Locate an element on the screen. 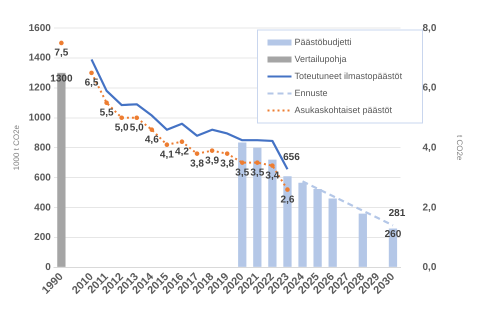 This screenshot has height=320, width=480. y-tick-label: 1400 is located at coordinates (40, 58).